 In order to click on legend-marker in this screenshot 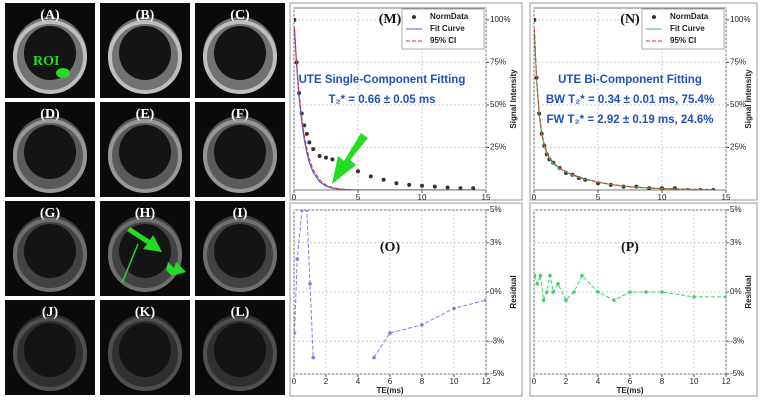, I will do `click(414, 17)`.